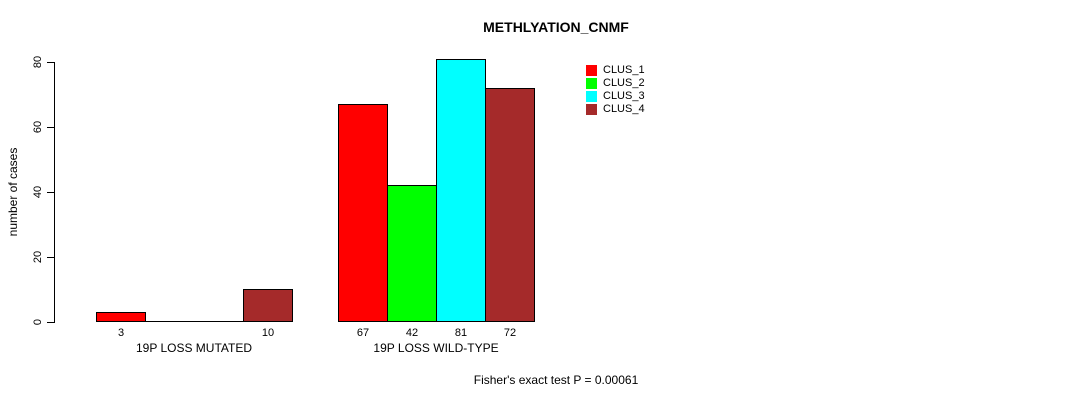 The image size is (1090, 400). What do you see at coordinates (38, 62) in the screenshot?
I see `y-tick-label: 80` at bounding box center [38, 62].